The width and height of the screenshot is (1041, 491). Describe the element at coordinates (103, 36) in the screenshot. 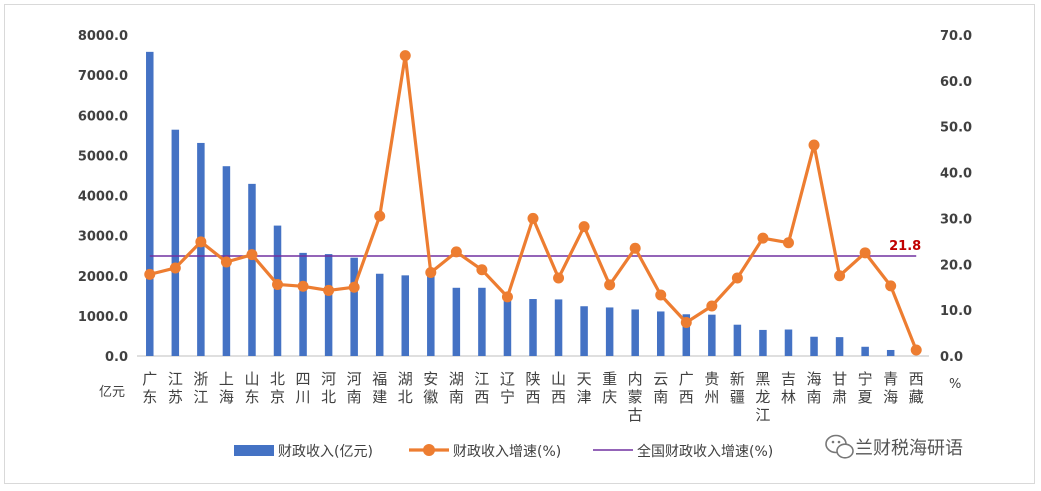

I see `left-tick-label: 8000.0` at that location.